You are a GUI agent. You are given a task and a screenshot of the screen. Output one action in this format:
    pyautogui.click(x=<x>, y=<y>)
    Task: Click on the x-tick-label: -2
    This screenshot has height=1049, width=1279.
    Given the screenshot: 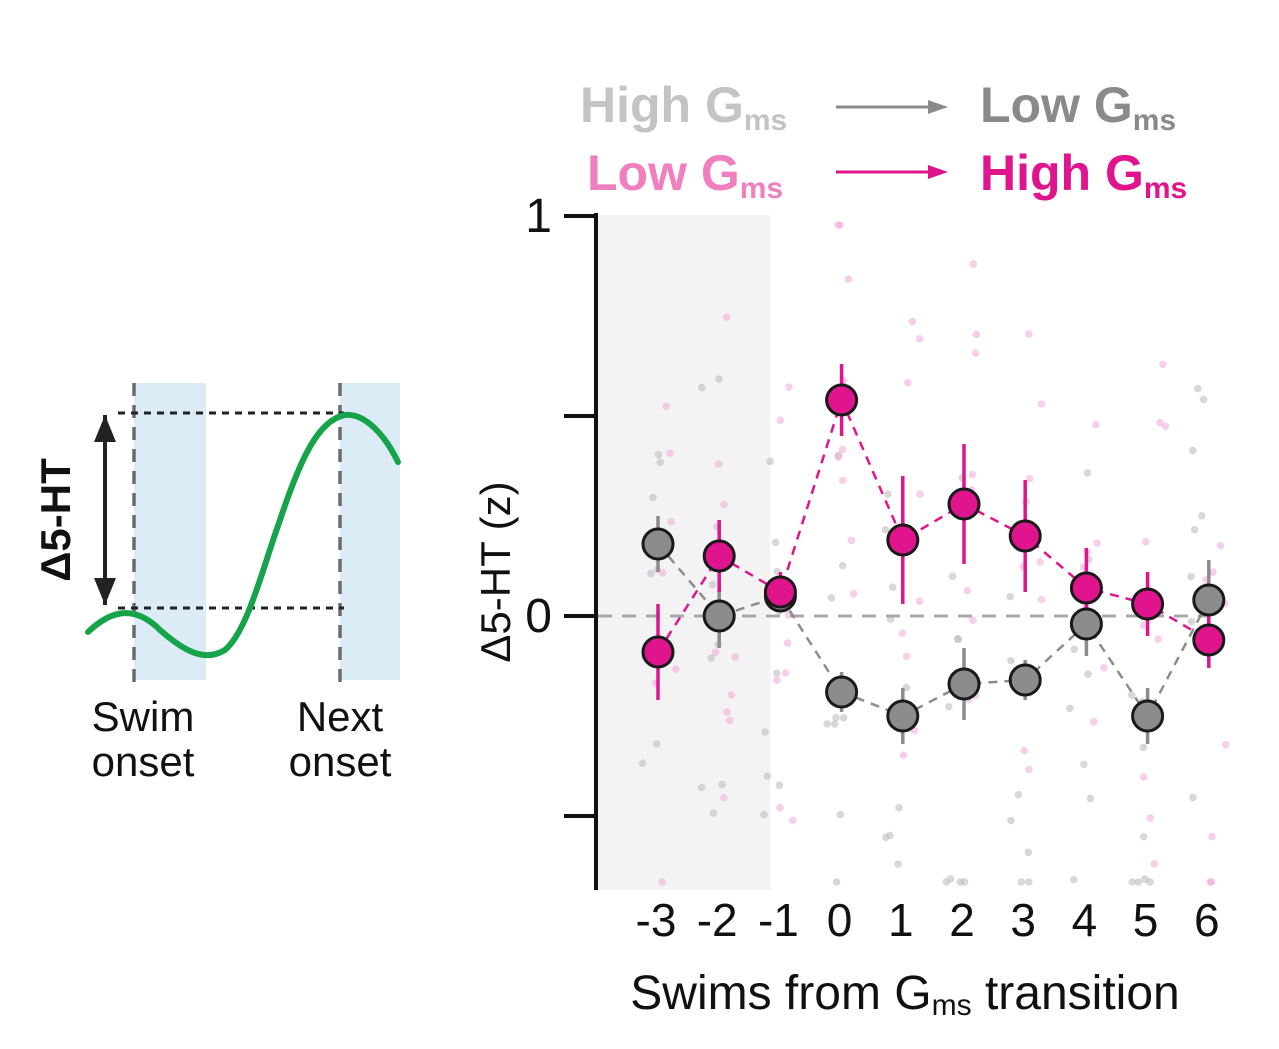 What is the action you would take?
    pyautogui.click(x=717, y=920)
    